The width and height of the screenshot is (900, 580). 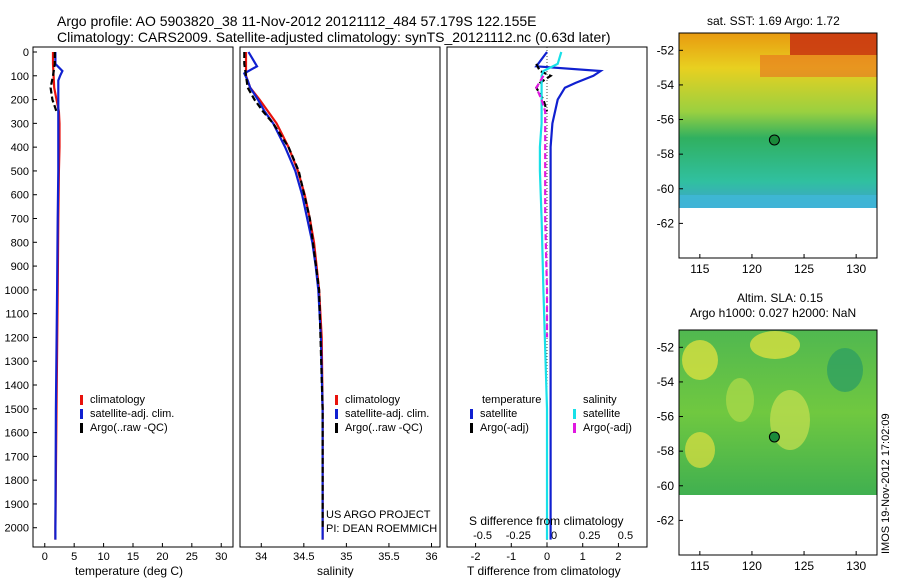 I want to click on salinity-x-axis: 34 34.5 35 35.5 36, so click(x=346, y=553).